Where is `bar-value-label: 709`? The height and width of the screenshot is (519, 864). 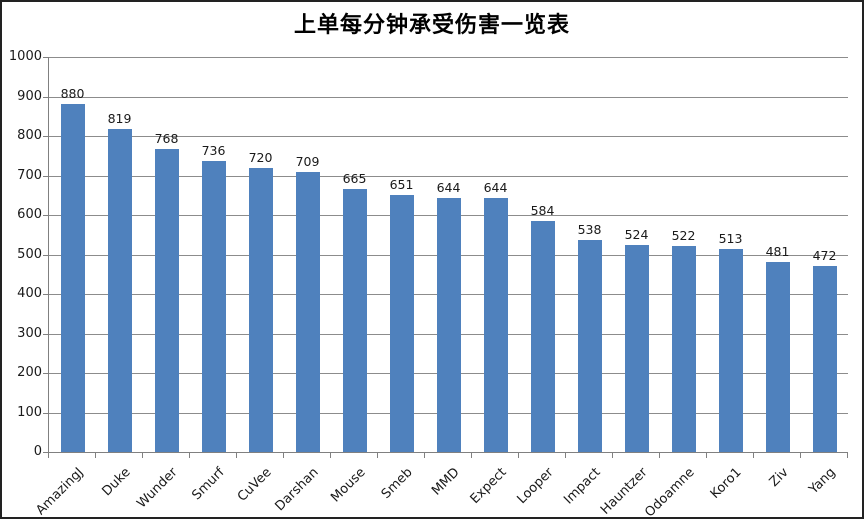 bar-value-label: 709 is located at coordinates (307, 161).